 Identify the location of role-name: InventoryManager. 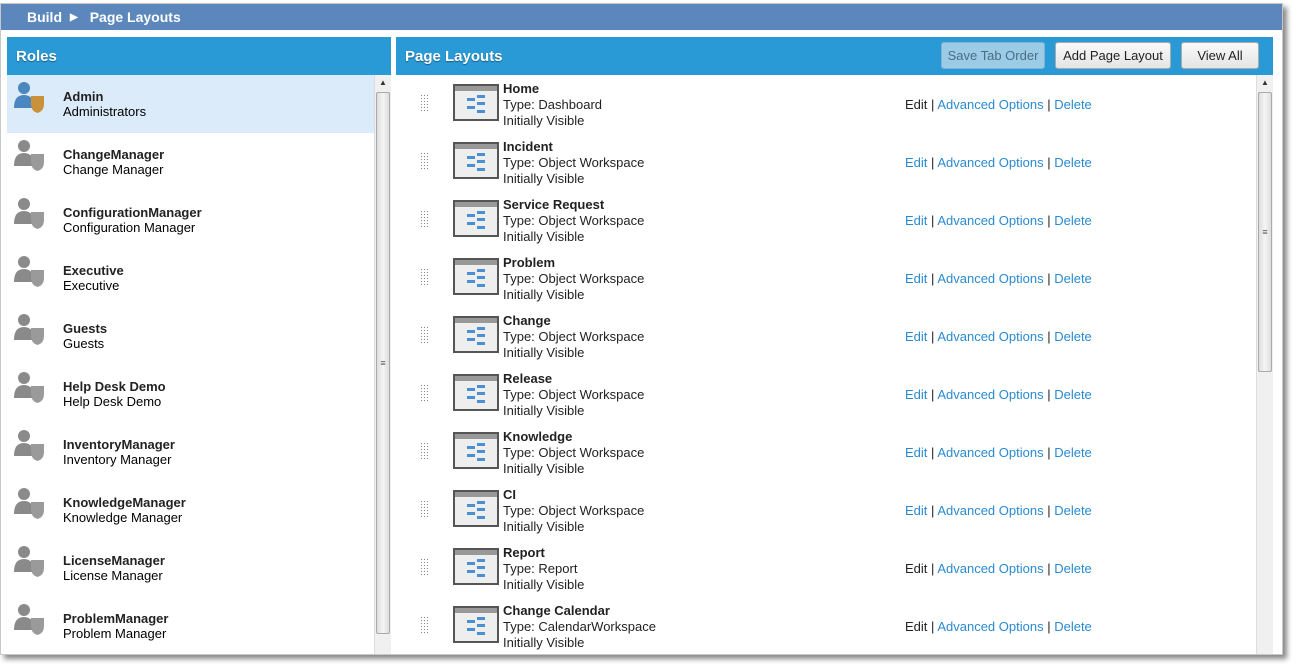
(119, 444).